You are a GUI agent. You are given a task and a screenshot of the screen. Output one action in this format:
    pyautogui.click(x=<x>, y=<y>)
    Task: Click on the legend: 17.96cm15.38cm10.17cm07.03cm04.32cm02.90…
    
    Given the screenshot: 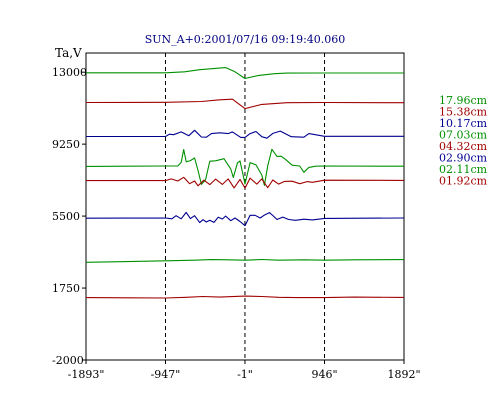 What is the action you would take?
    pyautogui.click(x=463, y=141)
    